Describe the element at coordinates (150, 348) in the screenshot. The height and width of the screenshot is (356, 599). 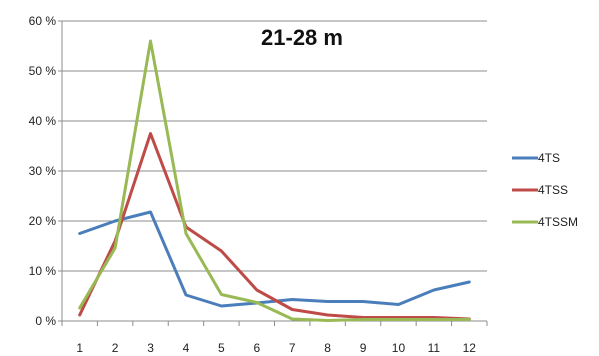
I see `x-tick-label: 3` at that location.